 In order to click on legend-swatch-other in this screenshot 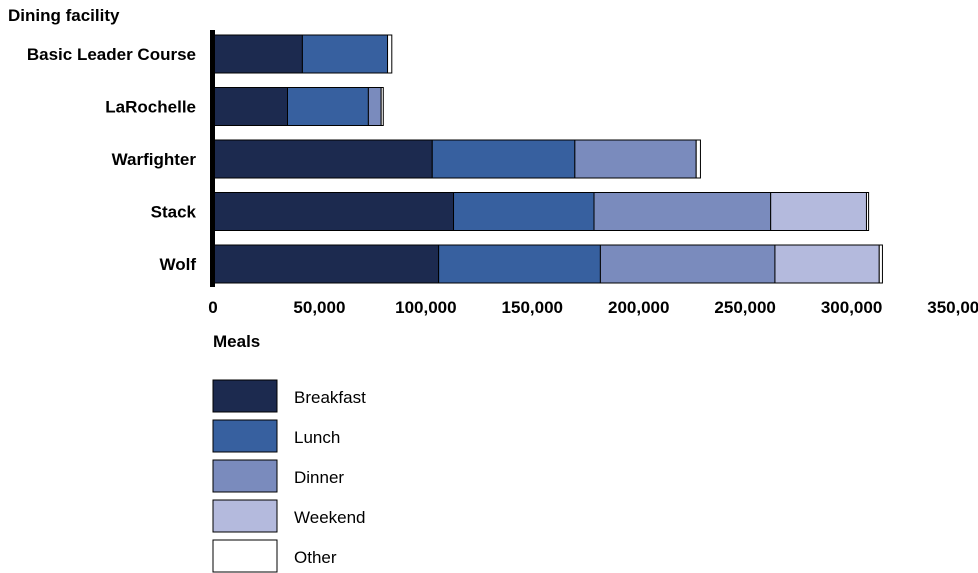, I will do `click(245, 556)`.